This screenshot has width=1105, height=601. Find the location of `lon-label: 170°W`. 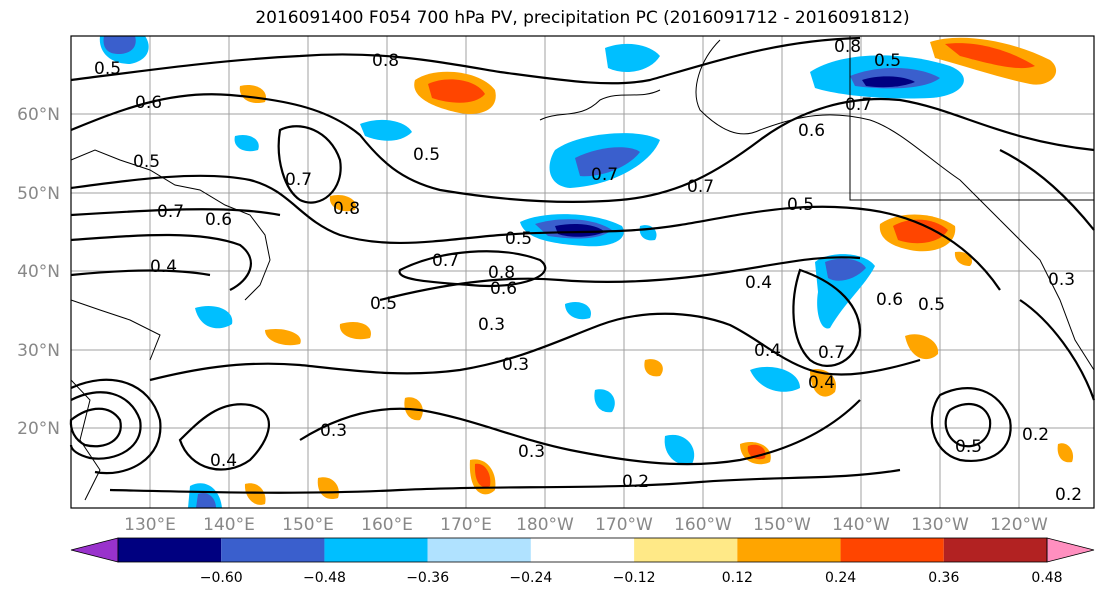

lon-label: 170°W is located at coordinates (624, 525).